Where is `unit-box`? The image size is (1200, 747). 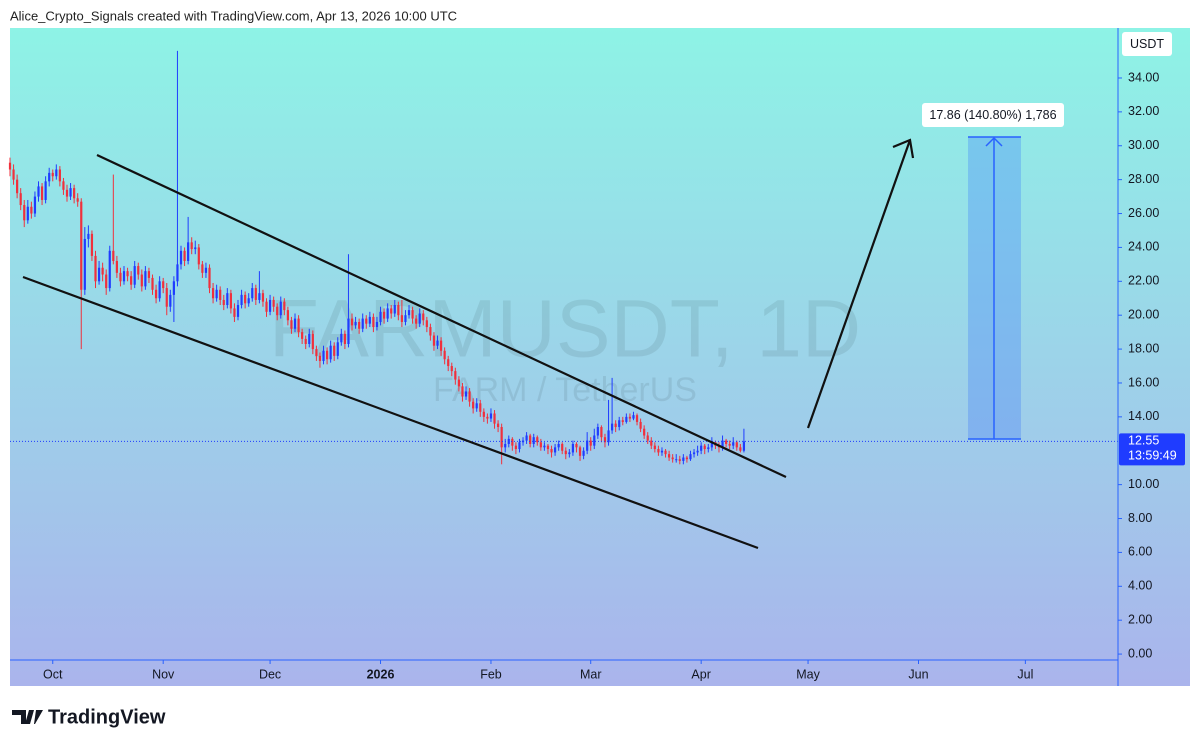
unit-box is located at coordinates (1147, 44).